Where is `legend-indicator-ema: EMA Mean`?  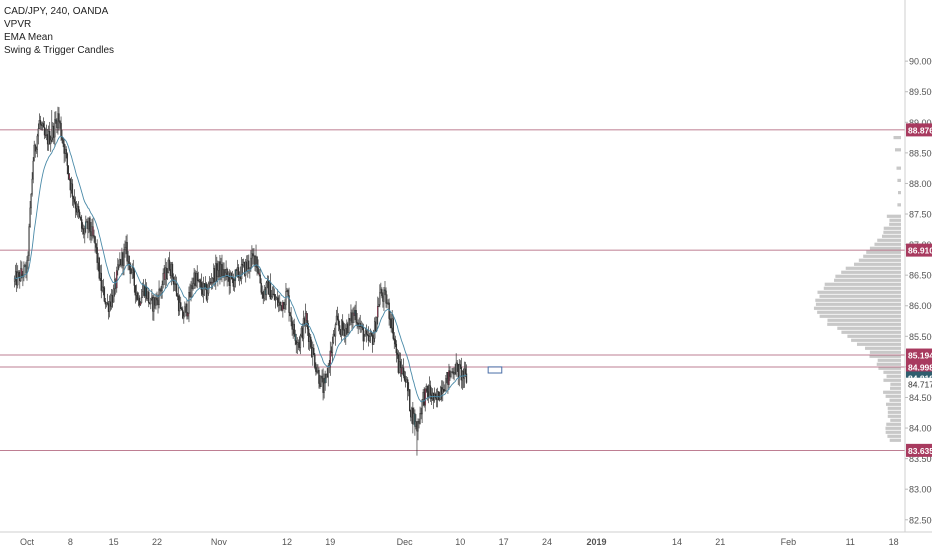
legend-indicator-ema: EMA Mean is located at coordinates (28, 37).